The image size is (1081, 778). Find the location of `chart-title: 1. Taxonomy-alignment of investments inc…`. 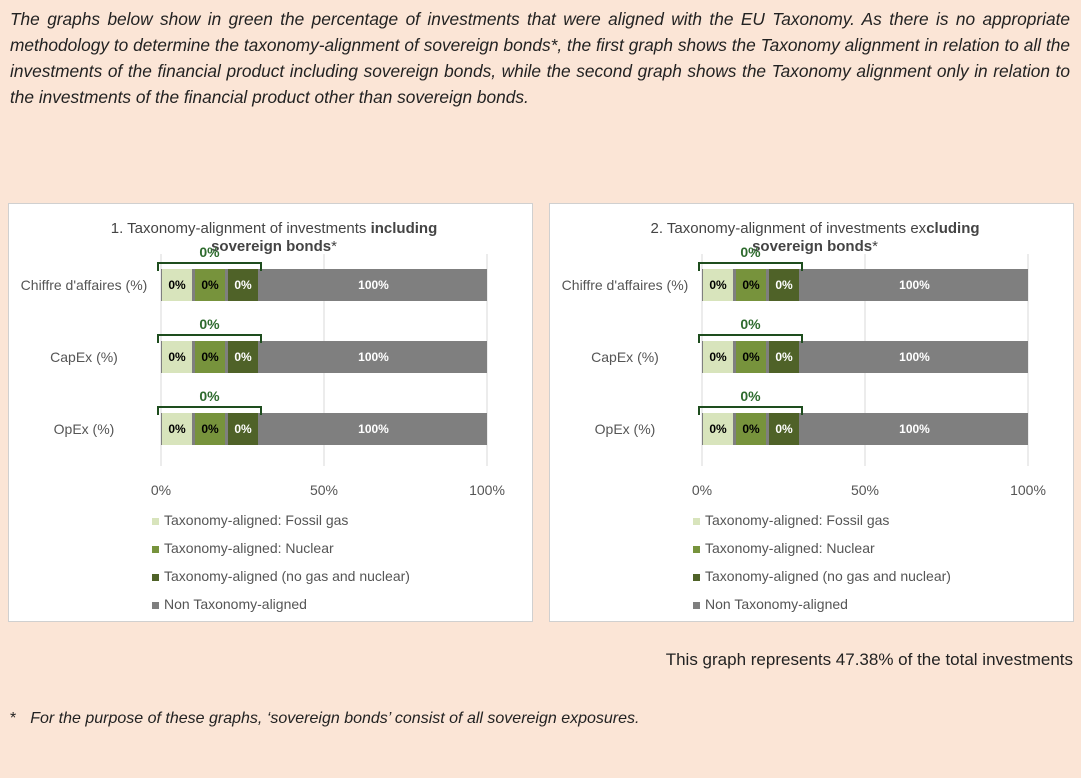

chart-title: 1. Taxonomy-alignment of investments inc… is located at coordinates (274, 238).